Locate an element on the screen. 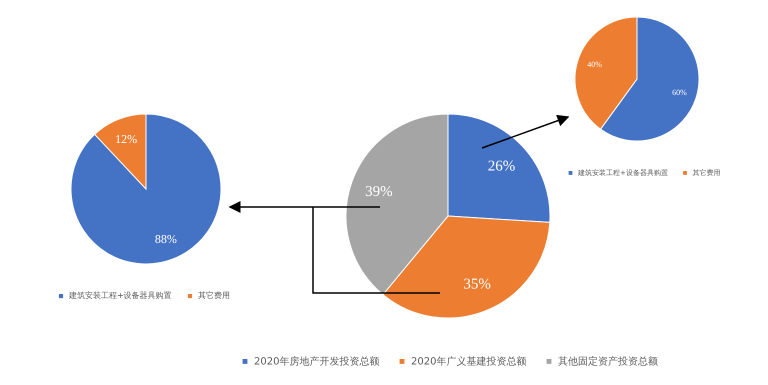 This screenshot has width=768, height=385. legend-label: 其它费用 is located at coordinates (214, 295).